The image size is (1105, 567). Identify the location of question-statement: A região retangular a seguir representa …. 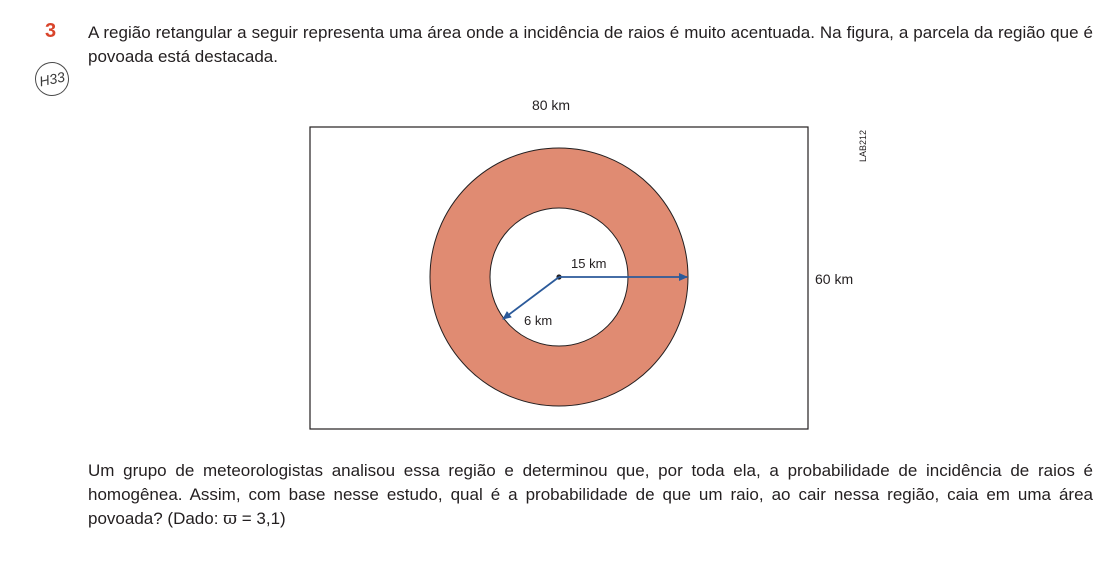
(590, 44).